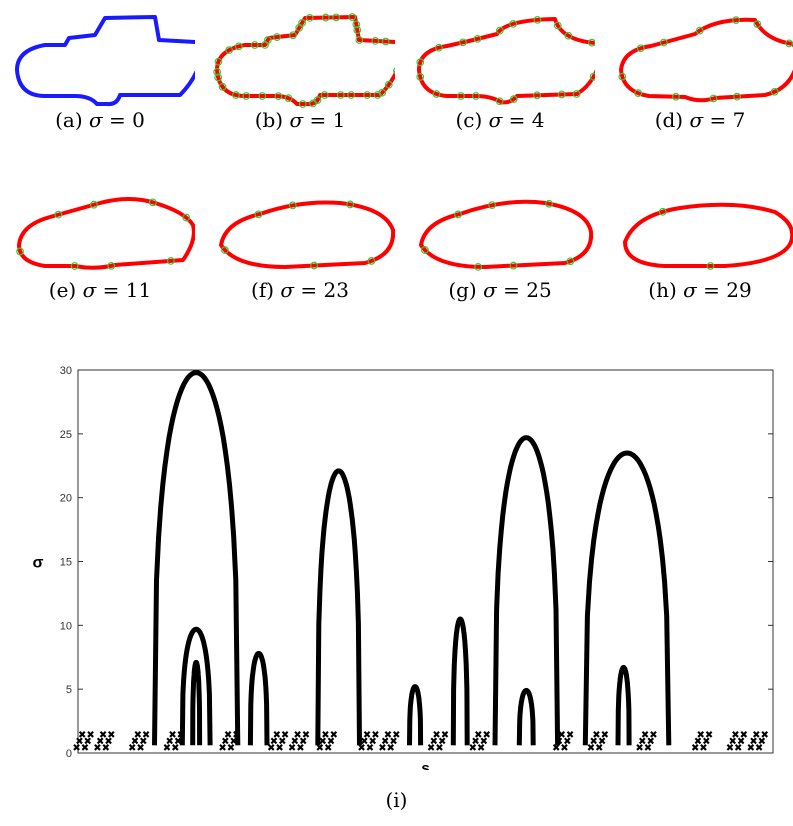 The image size is (793, 826). Describe the element at coordinates (500, 290) in the screenshot. I see `panel-caption: (g) σ = 25` at that location.